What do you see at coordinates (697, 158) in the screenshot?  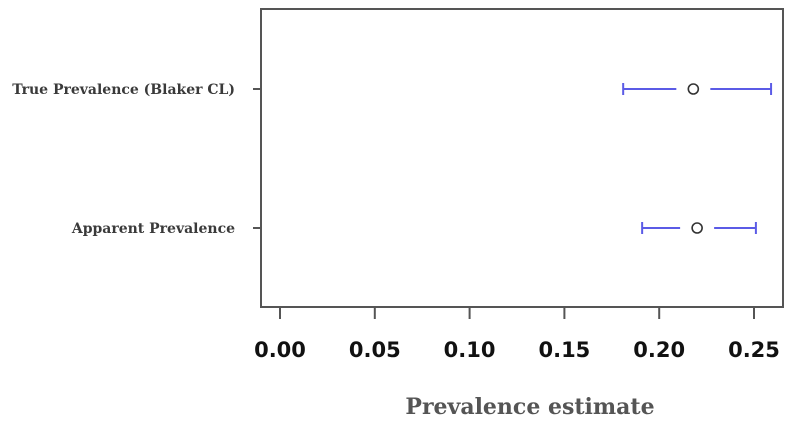 I see `plot-marks` at bounding box center [697, 158].